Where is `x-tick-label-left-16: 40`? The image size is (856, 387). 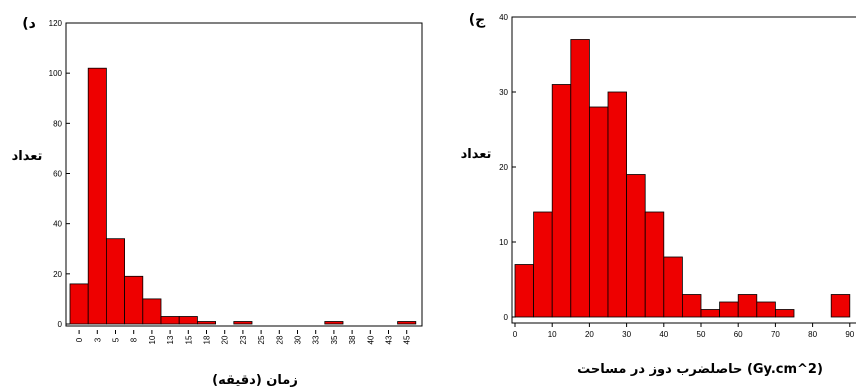
x-tick-label-left-16: 40 is located at coordinates (370, 339).